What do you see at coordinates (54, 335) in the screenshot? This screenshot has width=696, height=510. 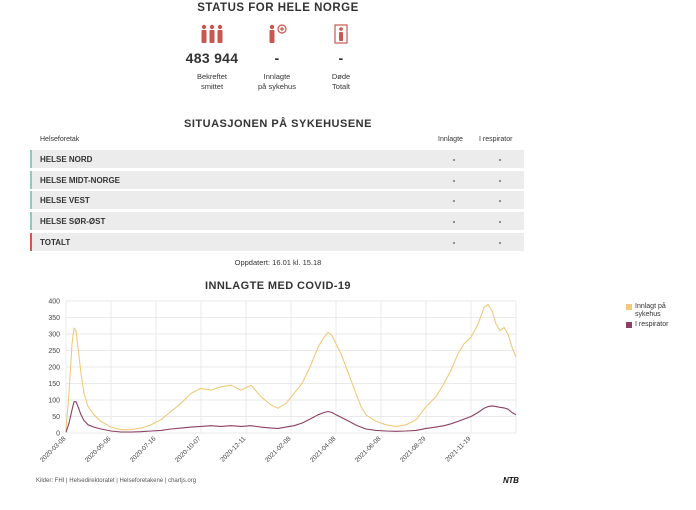 I see `y-tick-label: 300` at bounding box center [54, 335].